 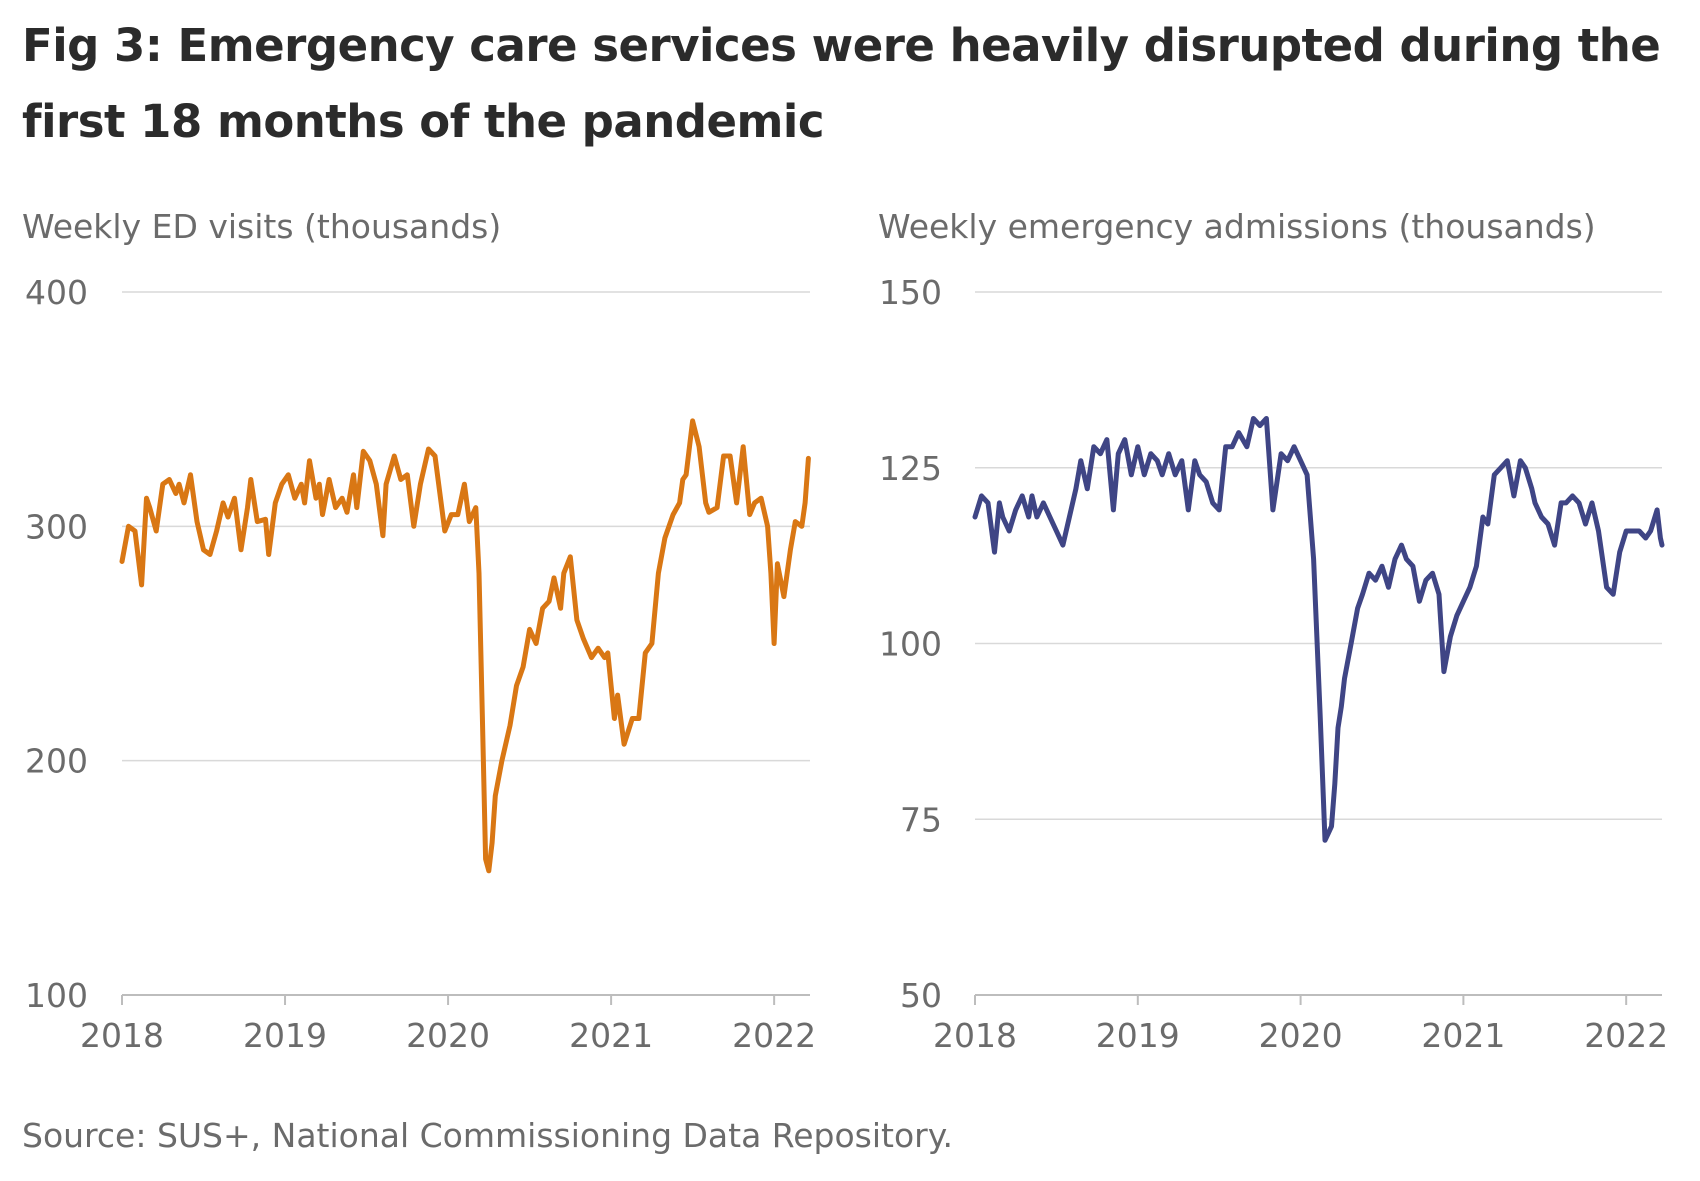 What do you see at coordinates (1301, 1035) in the screenshot?
I see `admissions-x-tick-label: 2020` at bounding box center [1301, 1035].